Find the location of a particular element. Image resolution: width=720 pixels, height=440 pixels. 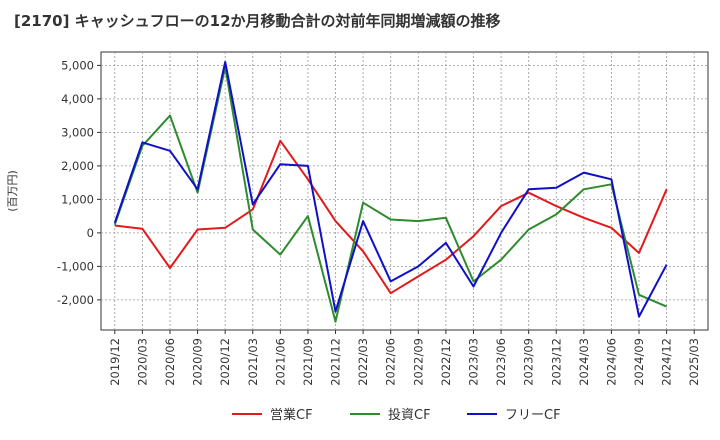

x-tick-label: 2020/12 is located at coordinates (225, 362).